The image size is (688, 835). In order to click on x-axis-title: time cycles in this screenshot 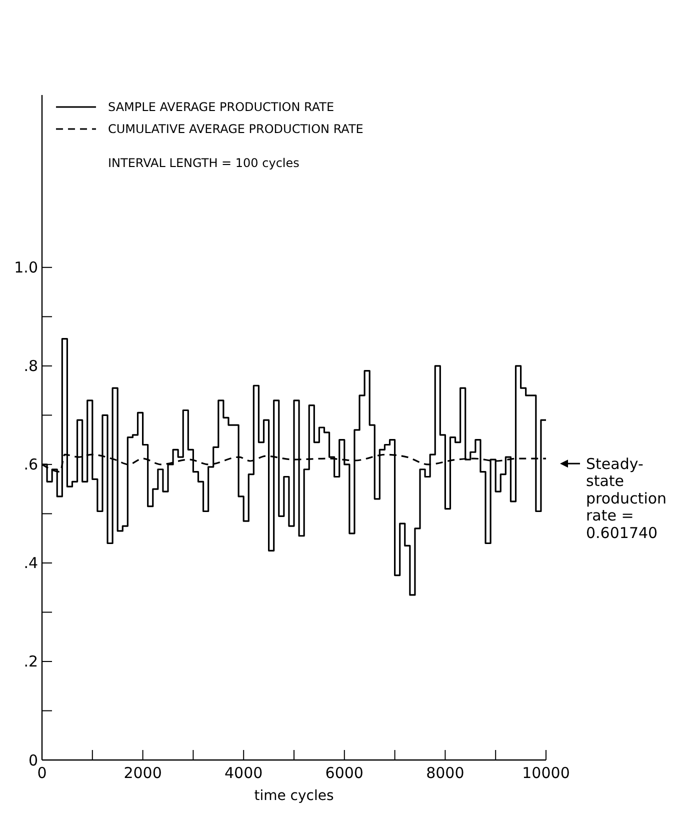, I will do `click(294, 796)`.